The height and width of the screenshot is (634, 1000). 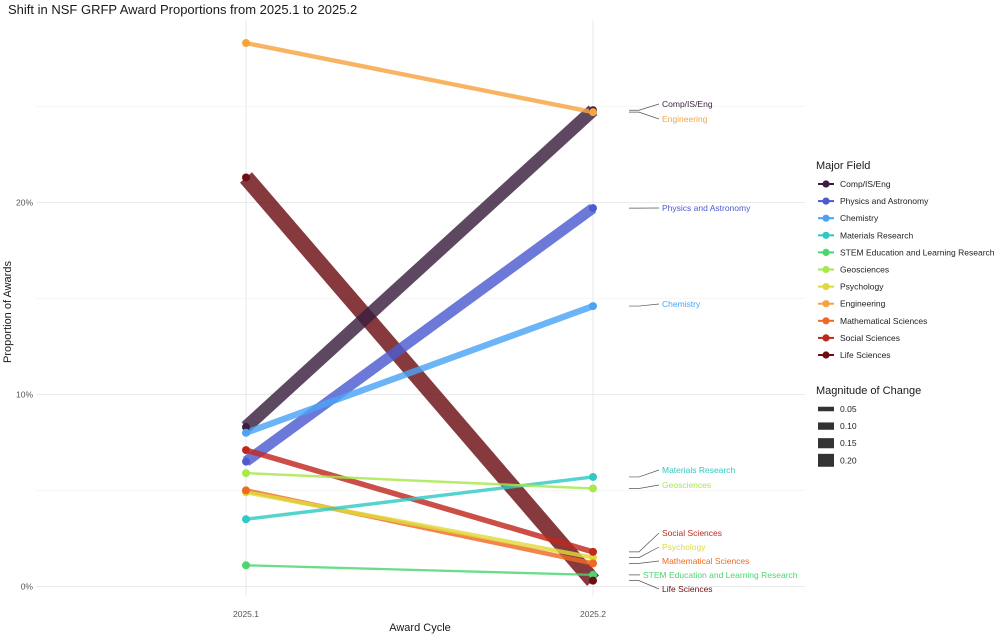 I want to click on legend-label-geosciences: Geosciences, so click(x=864, y=270).